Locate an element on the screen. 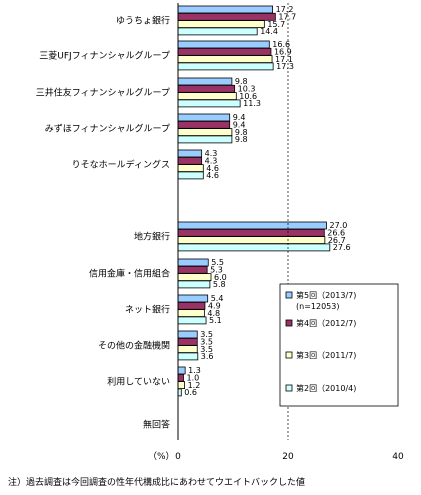  data-label: 5.5 is located at coordinates (217, 262).